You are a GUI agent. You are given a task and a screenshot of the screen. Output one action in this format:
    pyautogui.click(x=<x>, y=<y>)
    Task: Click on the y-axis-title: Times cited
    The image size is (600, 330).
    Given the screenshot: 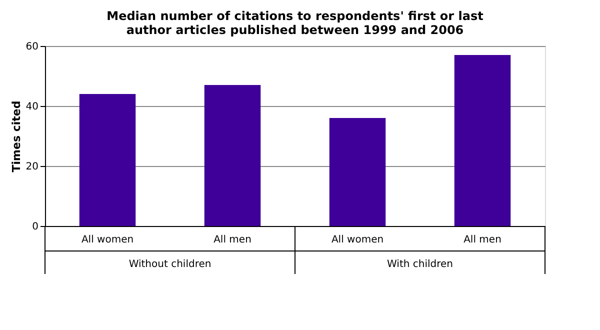 What is the action you would take?
    pyautogui.click(x=16, y=136)
    